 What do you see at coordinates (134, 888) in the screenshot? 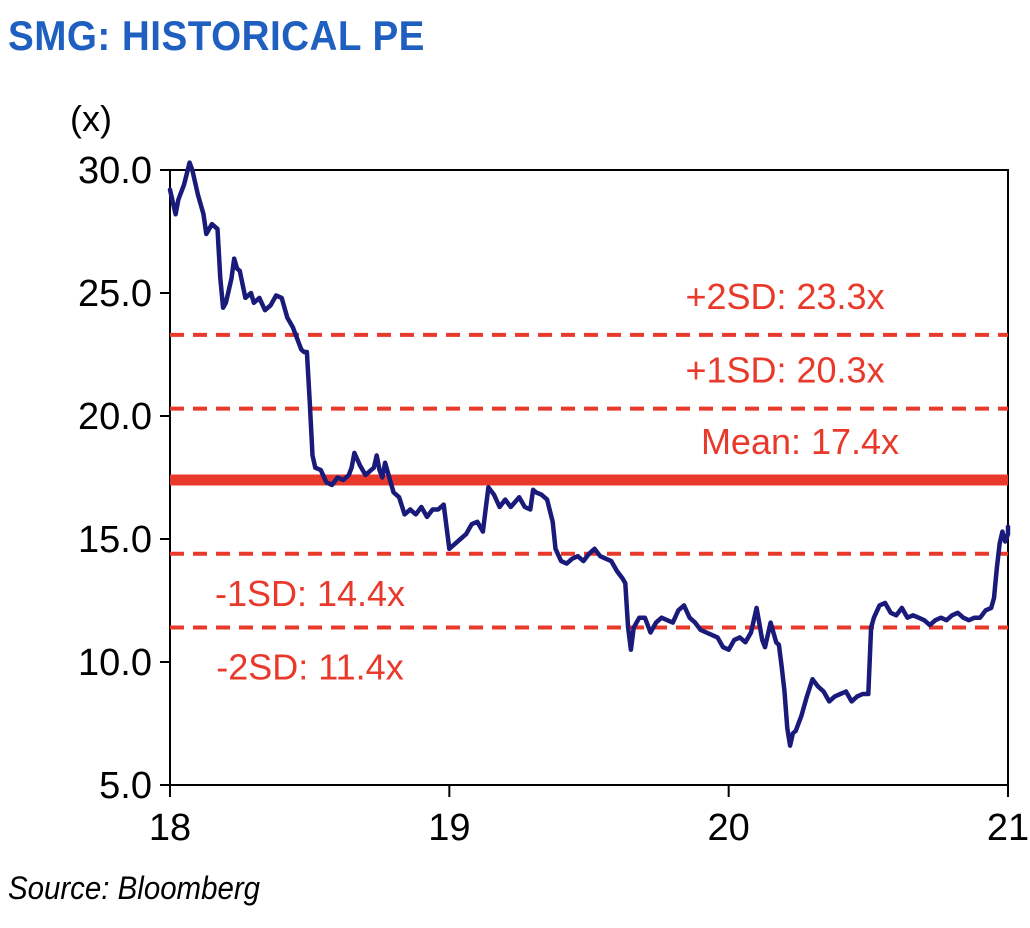
I see `source-note: Source: Bloomberg` at bounding box center [134, 888].